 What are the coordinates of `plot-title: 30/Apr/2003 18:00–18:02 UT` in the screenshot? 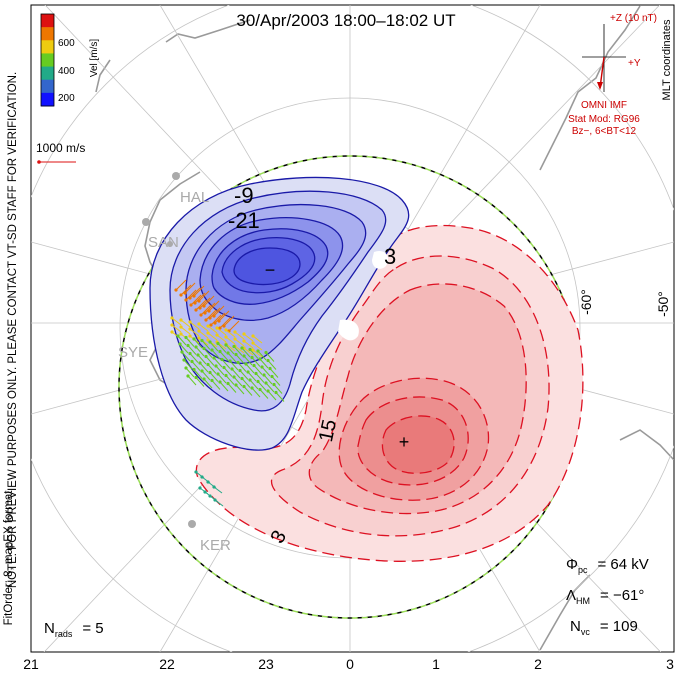 It's located at (345, 20).